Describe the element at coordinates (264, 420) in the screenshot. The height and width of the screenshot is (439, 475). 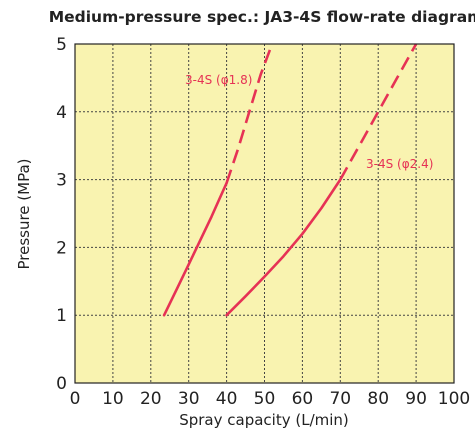
I see `x-axis-label: Spray capacity (L/min)` at that location.